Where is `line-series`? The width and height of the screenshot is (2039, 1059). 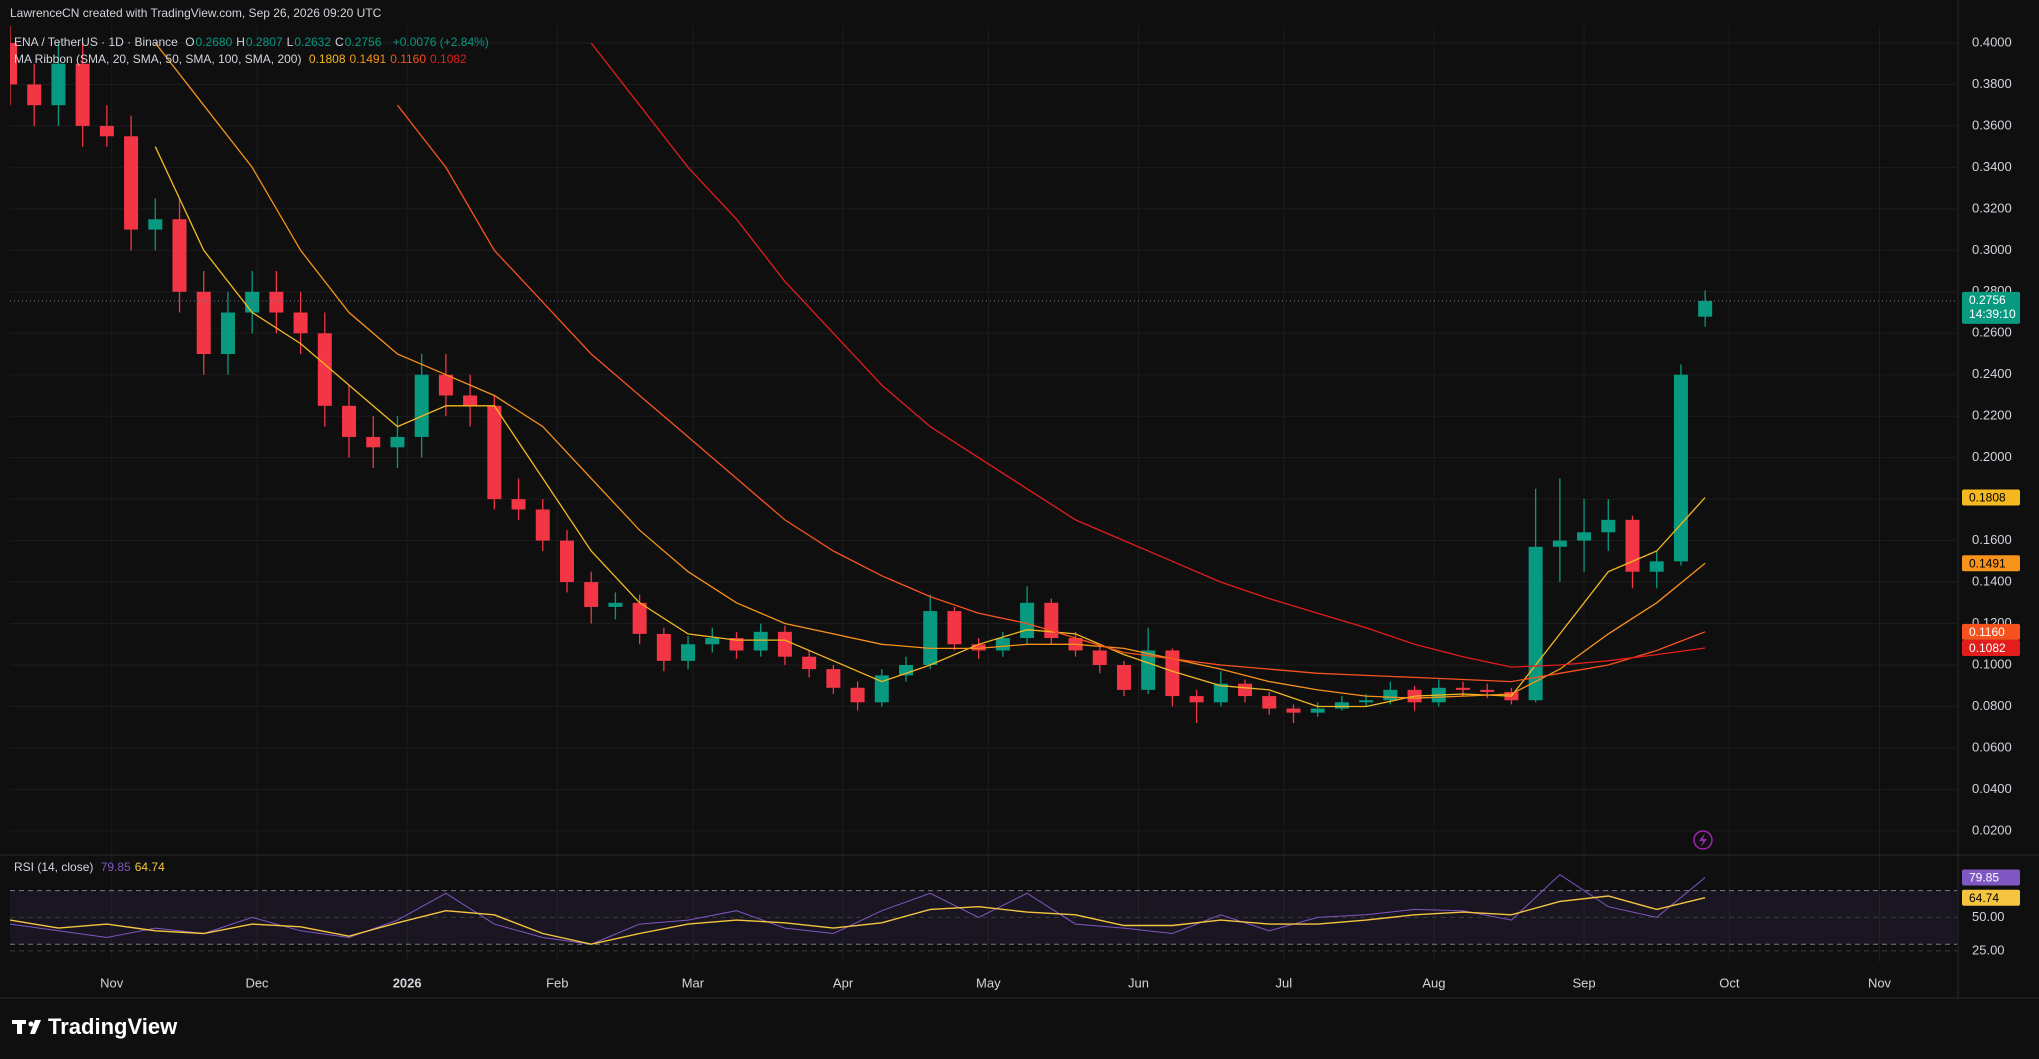 line-series is located at coordinates (858, 920).